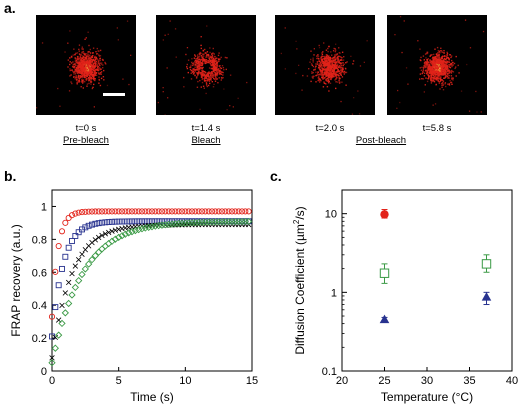 Image resolution: width=520 pixels, height=418 pixels. Describe the element at coordinates (185, 381) in the screenshot. I see `x-tick-label: 10` at that location.